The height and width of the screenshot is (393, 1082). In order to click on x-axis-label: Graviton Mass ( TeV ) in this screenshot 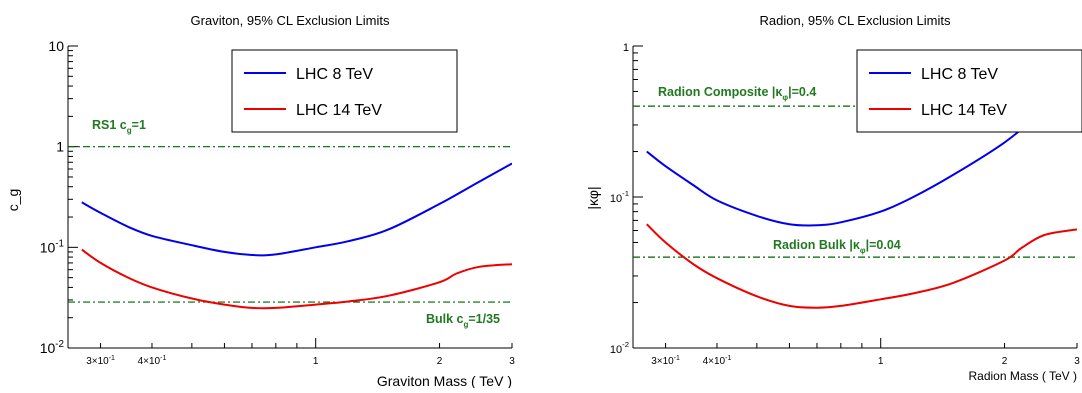, I will do `click(444, 380)`.